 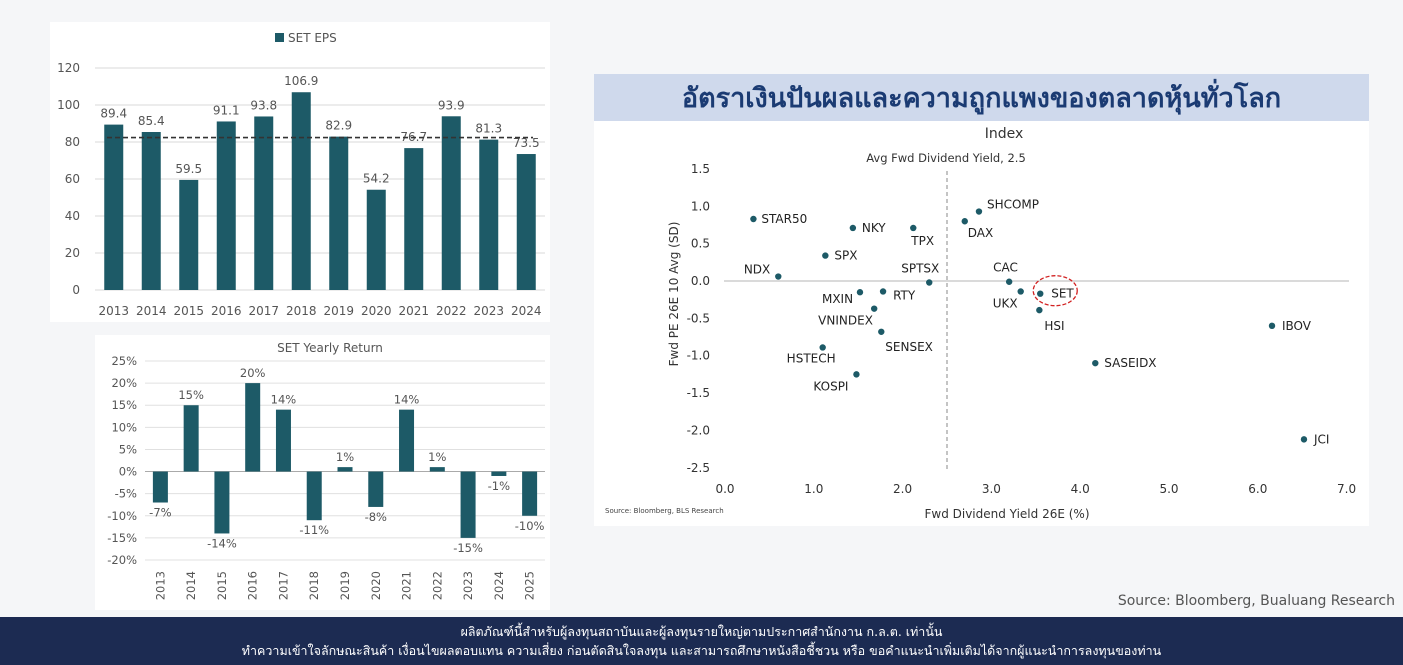 I want to click on scatter-ytick-label: 1.0, so click(x=700, y=206).